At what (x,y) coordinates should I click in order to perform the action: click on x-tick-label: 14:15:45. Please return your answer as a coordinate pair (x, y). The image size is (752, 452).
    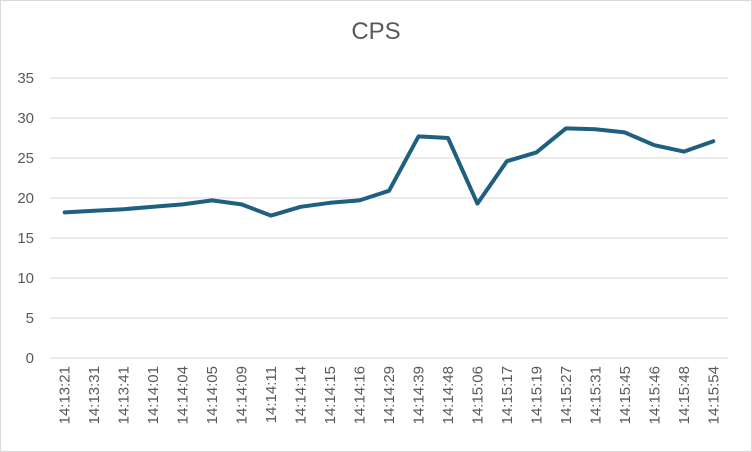
    Looking at the image, I should click on (625, 395).